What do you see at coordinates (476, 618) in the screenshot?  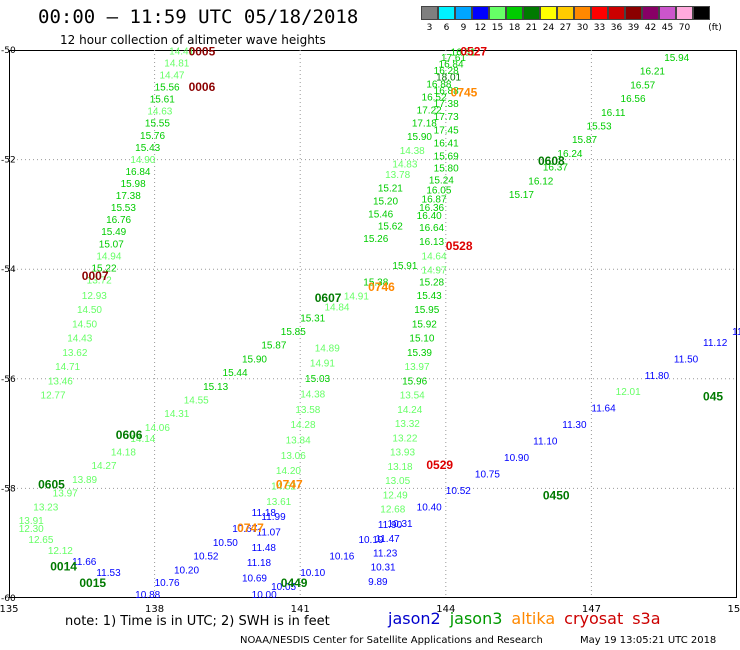 I see `mission-jason3: jason3` at bounding box center [476, 618].